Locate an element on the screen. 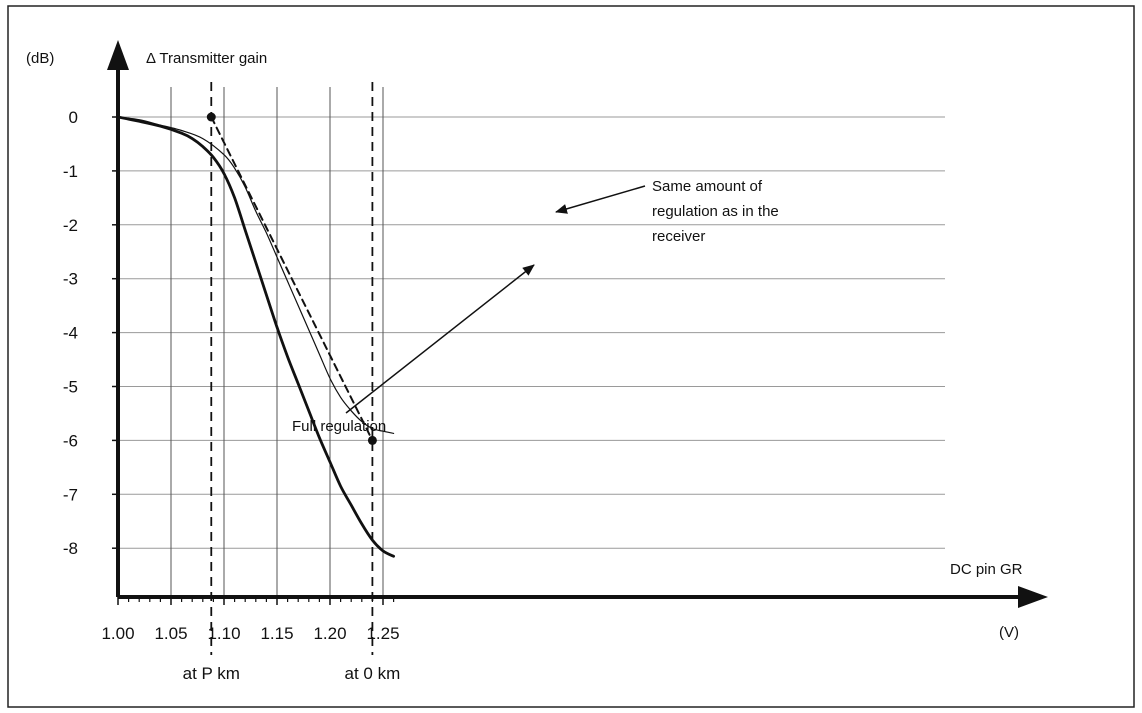 This screenshot has width=1142, height=713. marker-label-0: at P km is located at coordinates (211, 673).